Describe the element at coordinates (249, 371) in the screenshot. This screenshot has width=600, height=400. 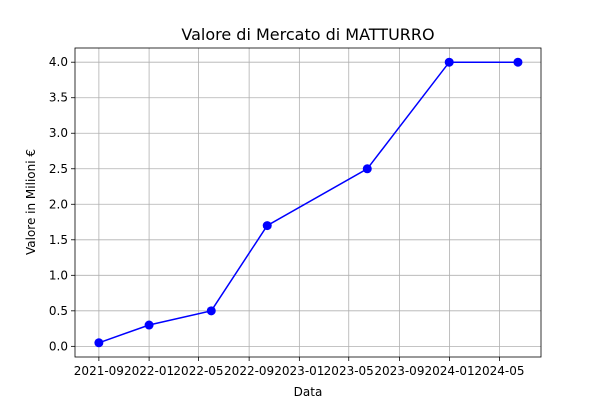
I see `x-tick-label: 2022-09` at that location.